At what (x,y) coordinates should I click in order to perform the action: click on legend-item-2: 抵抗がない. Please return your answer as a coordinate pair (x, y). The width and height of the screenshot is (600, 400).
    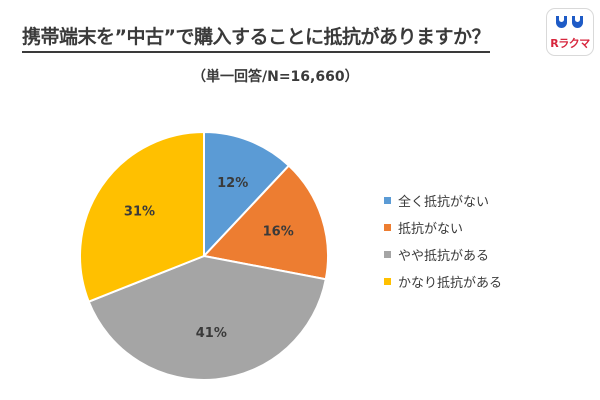
    Looking at the image, I should click on (443, 227).